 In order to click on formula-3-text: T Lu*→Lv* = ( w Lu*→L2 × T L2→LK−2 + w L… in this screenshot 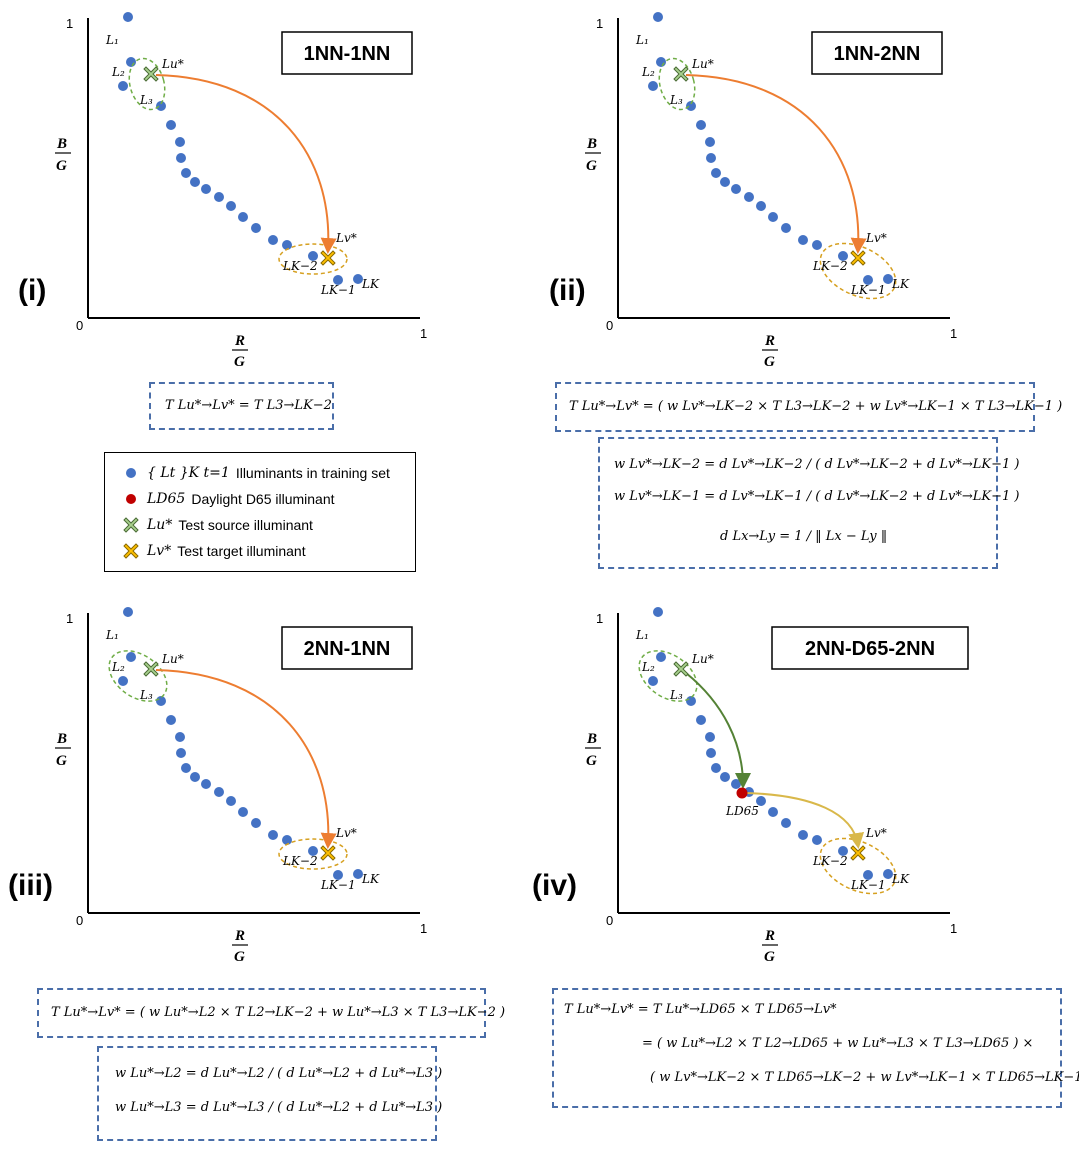, I will do `click(278, 1012)`.